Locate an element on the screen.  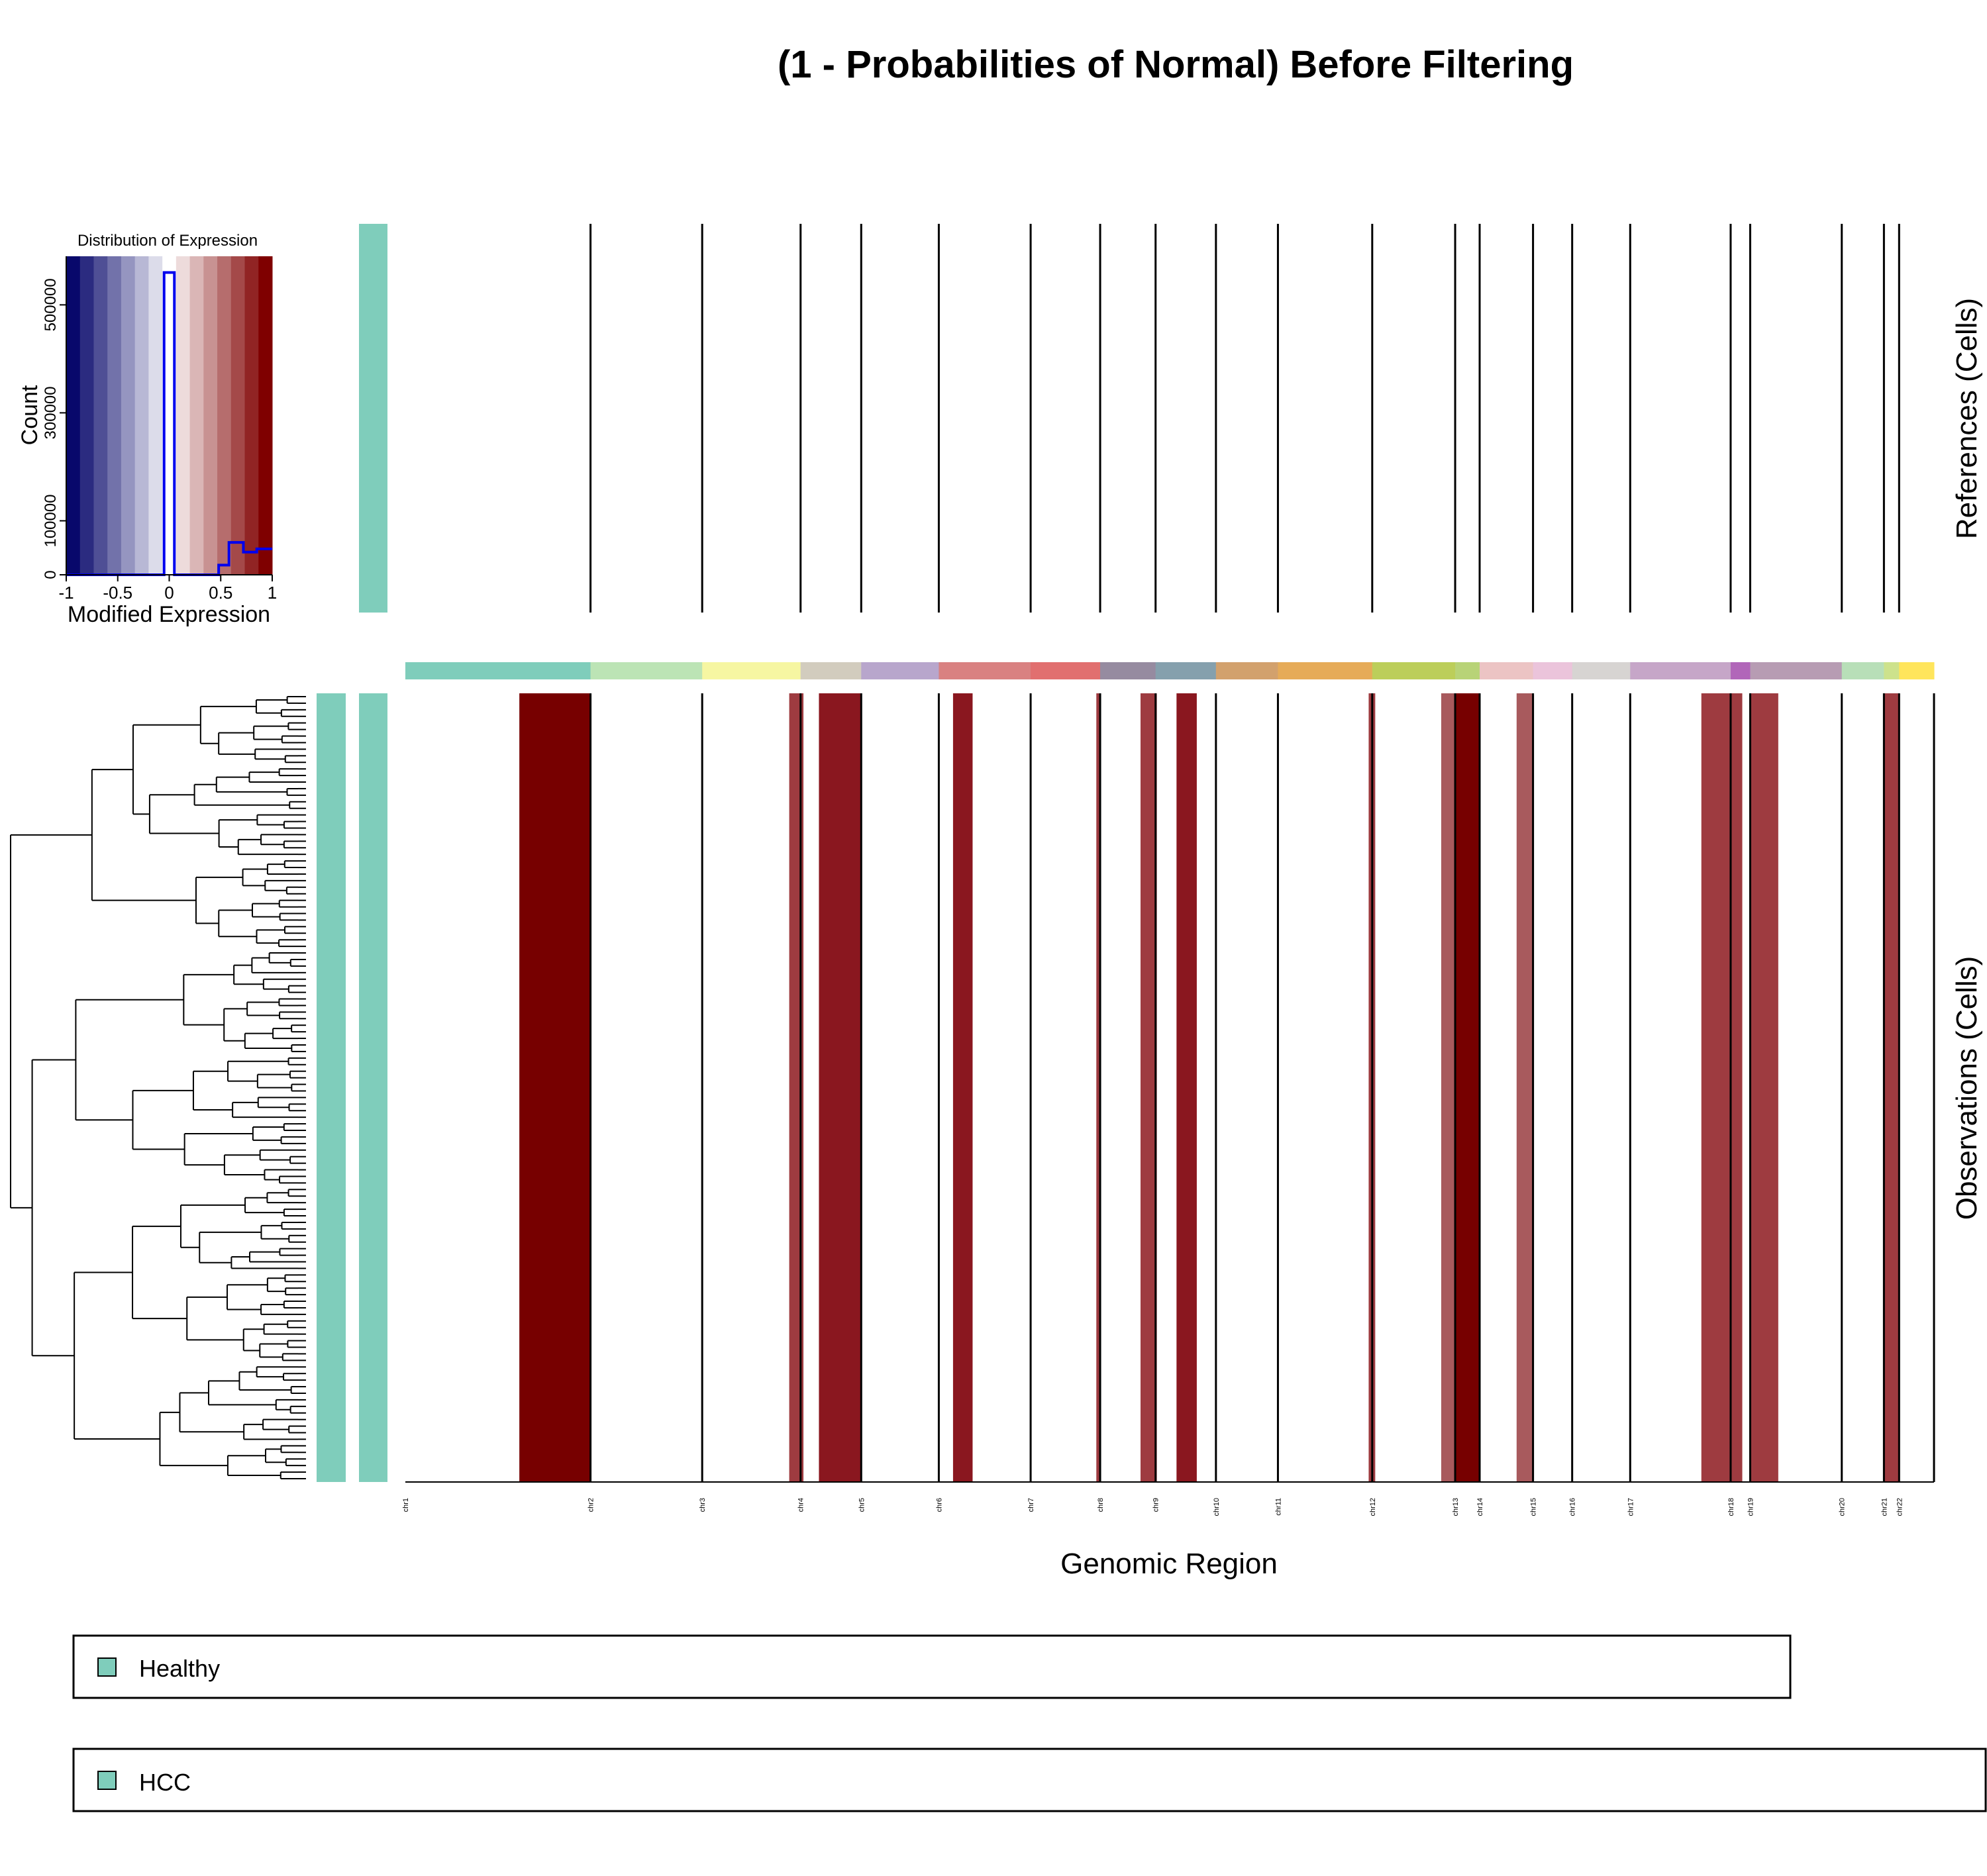
chrom-bar-chr1 is located at coordinates (498, 670).